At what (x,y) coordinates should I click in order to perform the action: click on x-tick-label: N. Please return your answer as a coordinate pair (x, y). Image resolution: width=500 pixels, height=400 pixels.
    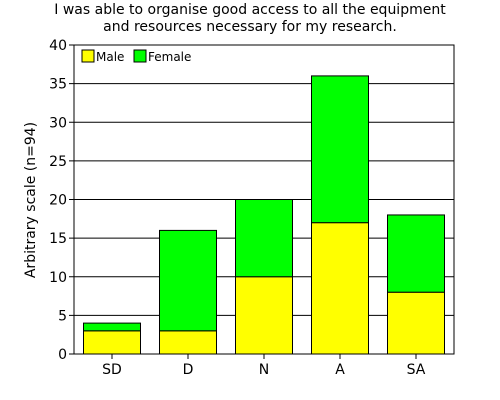
    Looking at the image, I should click on (264, 370).